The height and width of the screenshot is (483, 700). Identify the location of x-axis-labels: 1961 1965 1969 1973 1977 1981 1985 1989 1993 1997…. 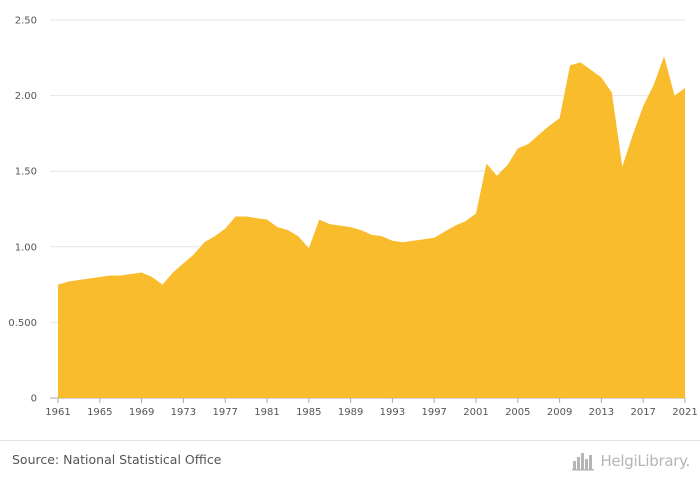
(371, 408).